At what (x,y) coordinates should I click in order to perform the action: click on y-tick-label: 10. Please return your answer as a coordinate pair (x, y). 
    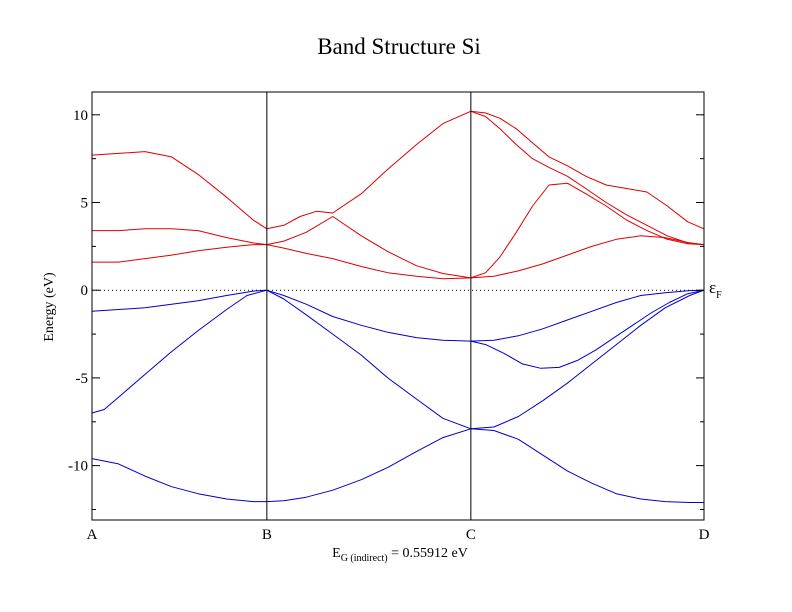
    Looking at the image, I should click on (80, 116).